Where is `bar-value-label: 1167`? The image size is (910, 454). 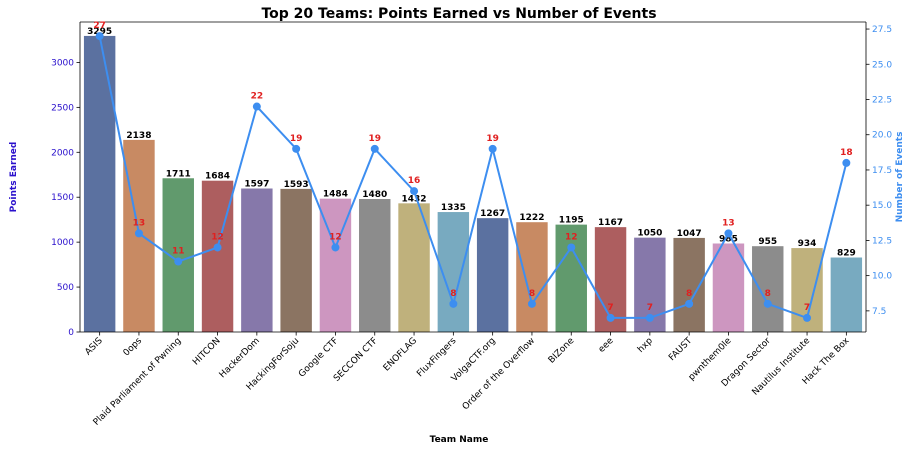
bar-value-label: 1167 is located at coordinates (610, 223).